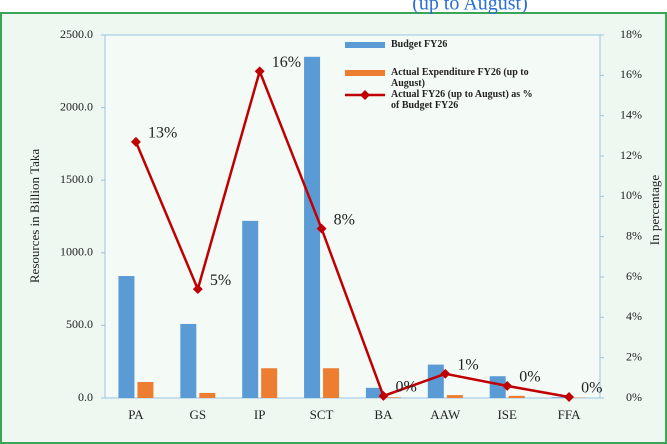 This screenshot has height=444, width=667. I want to click on data-label: 1%, so click(467, 364).